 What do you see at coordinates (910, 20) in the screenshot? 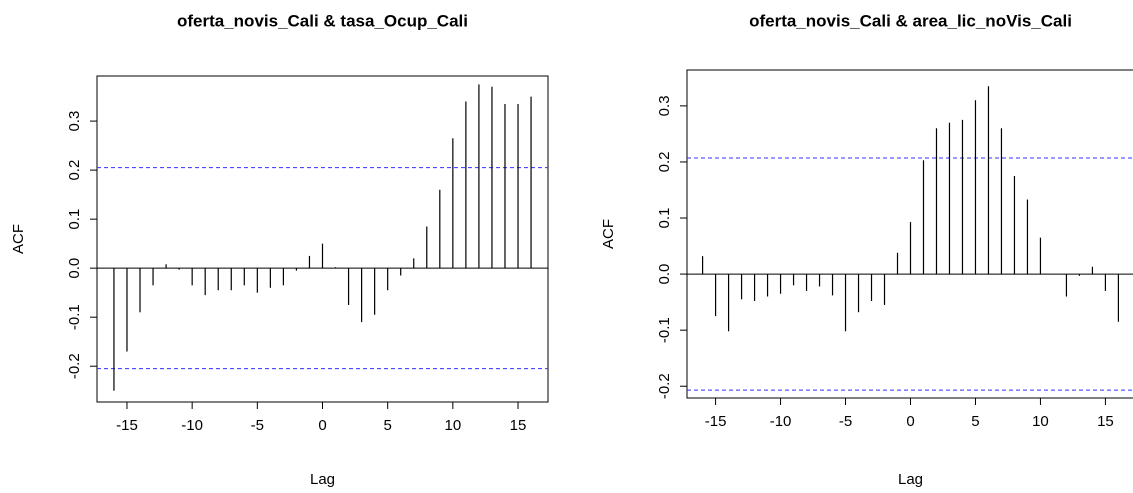
I see `chart-title: oferta_novis_Cali & area_lic_noVis_Cali` at bounding box center [910, 20].